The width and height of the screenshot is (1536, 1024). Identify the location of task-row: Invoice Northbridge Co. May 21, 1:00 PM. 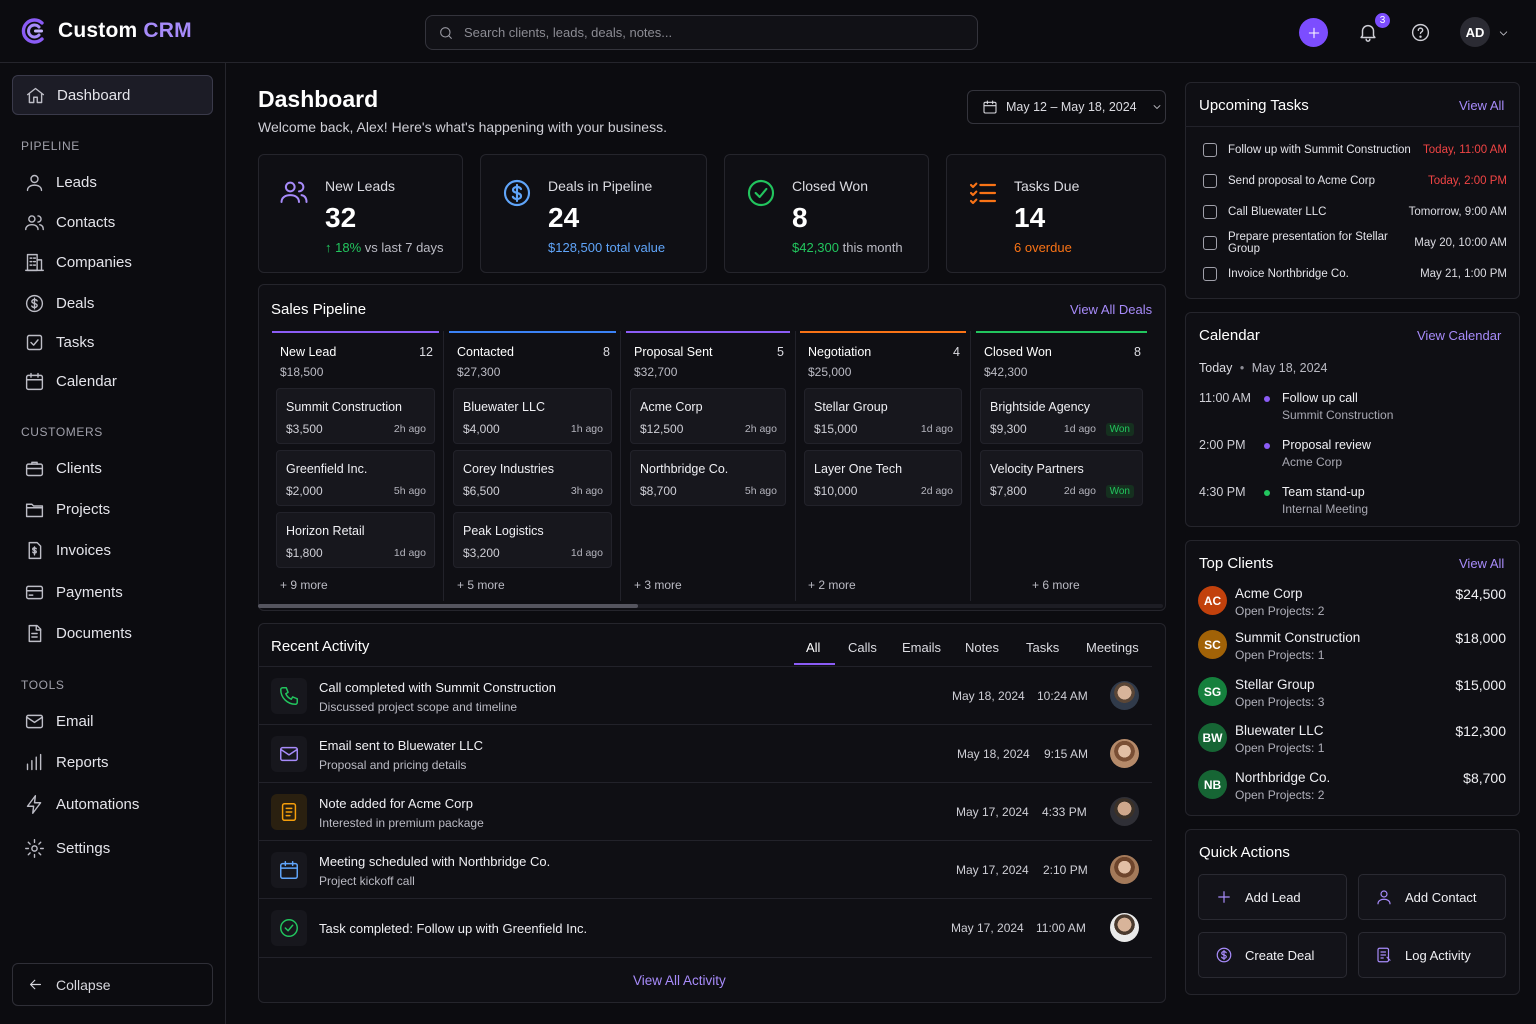
(1355, 274).